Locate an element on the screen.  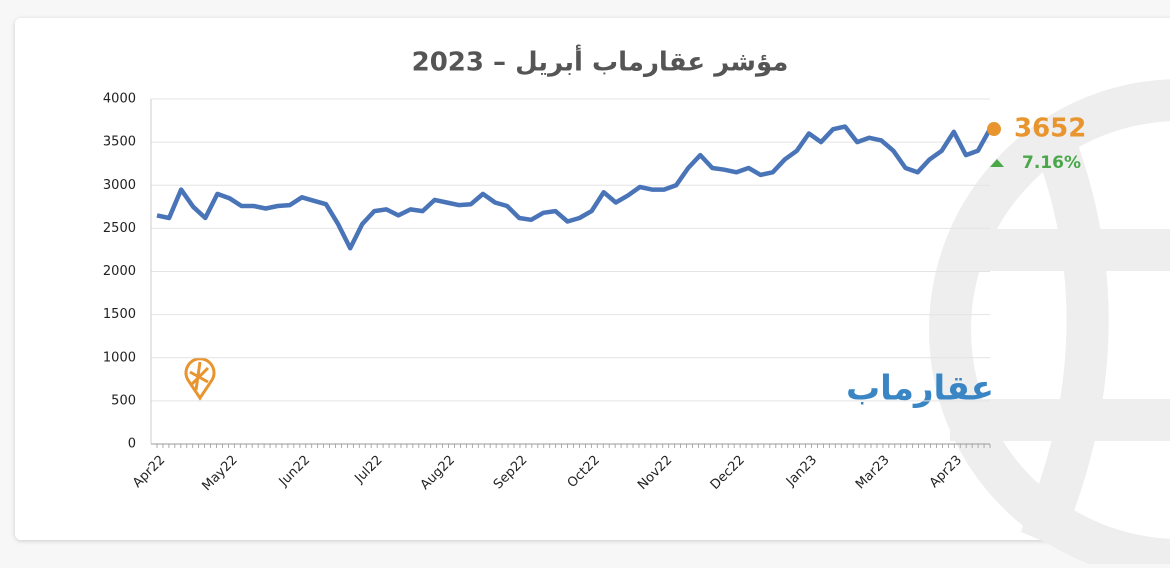
change-label: 7.16% is located at coordinates (1051, 163).